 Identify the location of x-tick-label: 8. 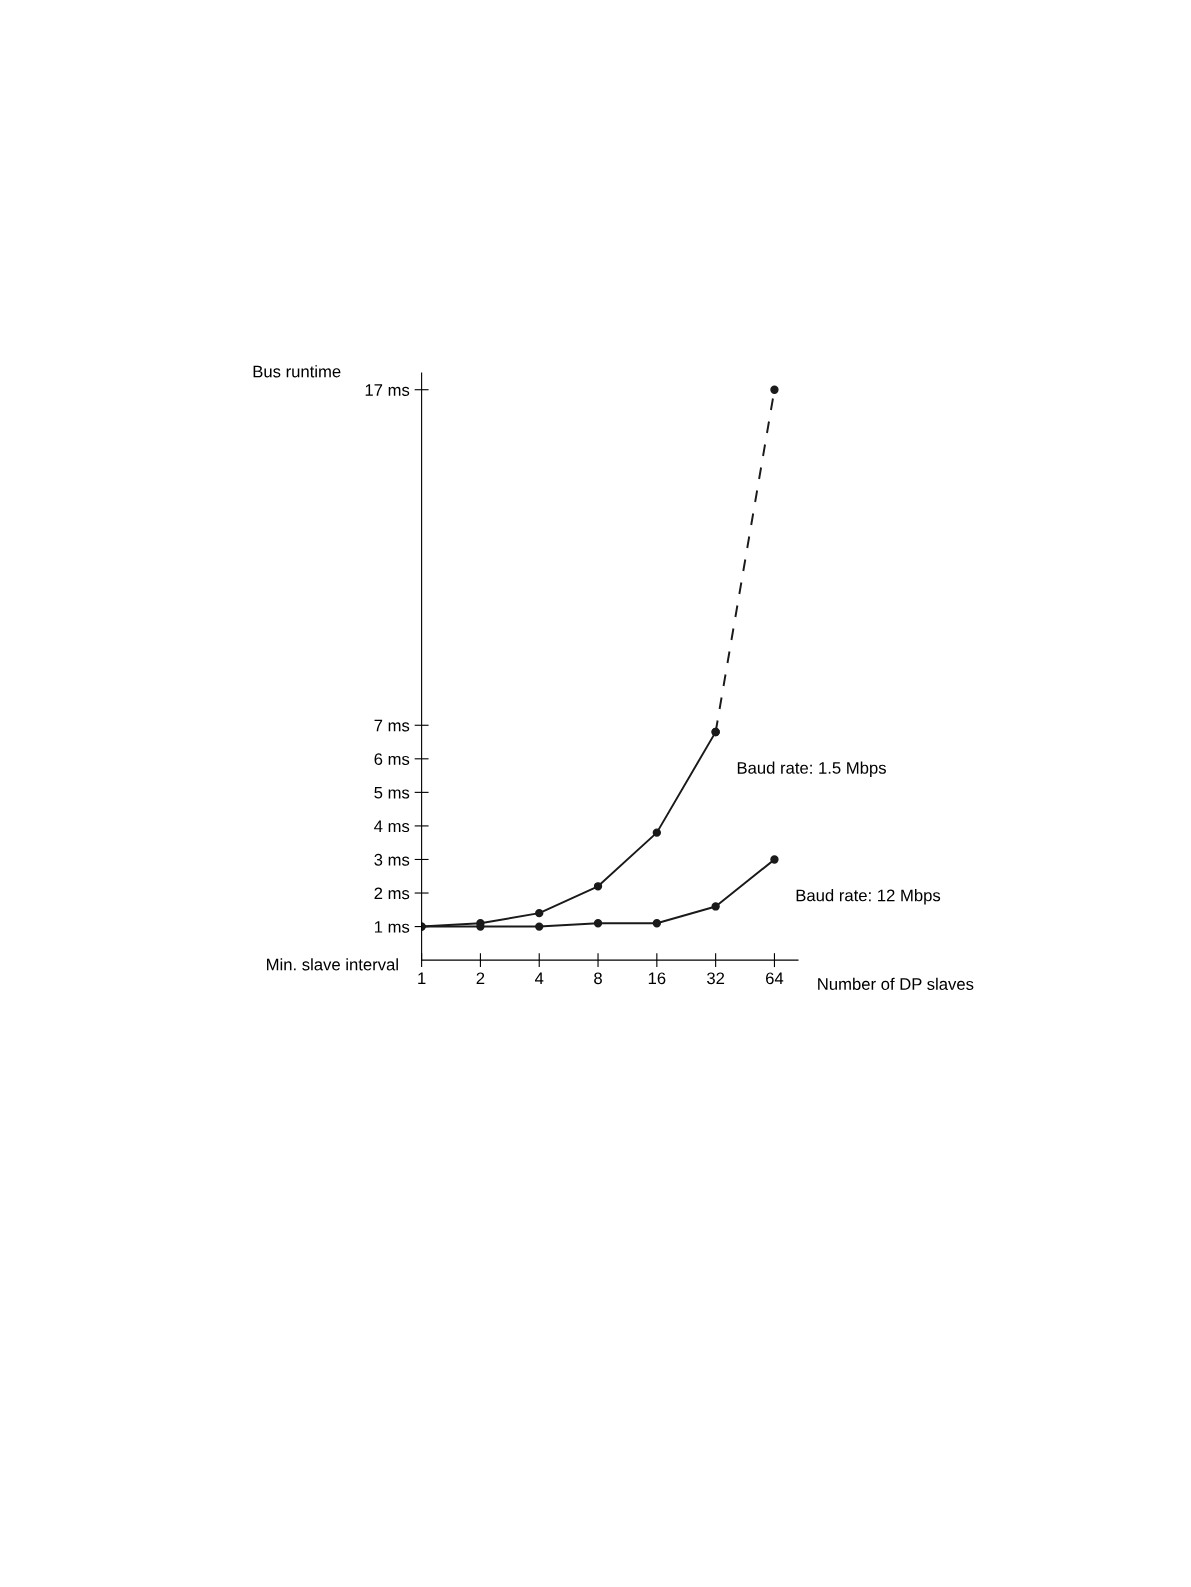
(598, 978).